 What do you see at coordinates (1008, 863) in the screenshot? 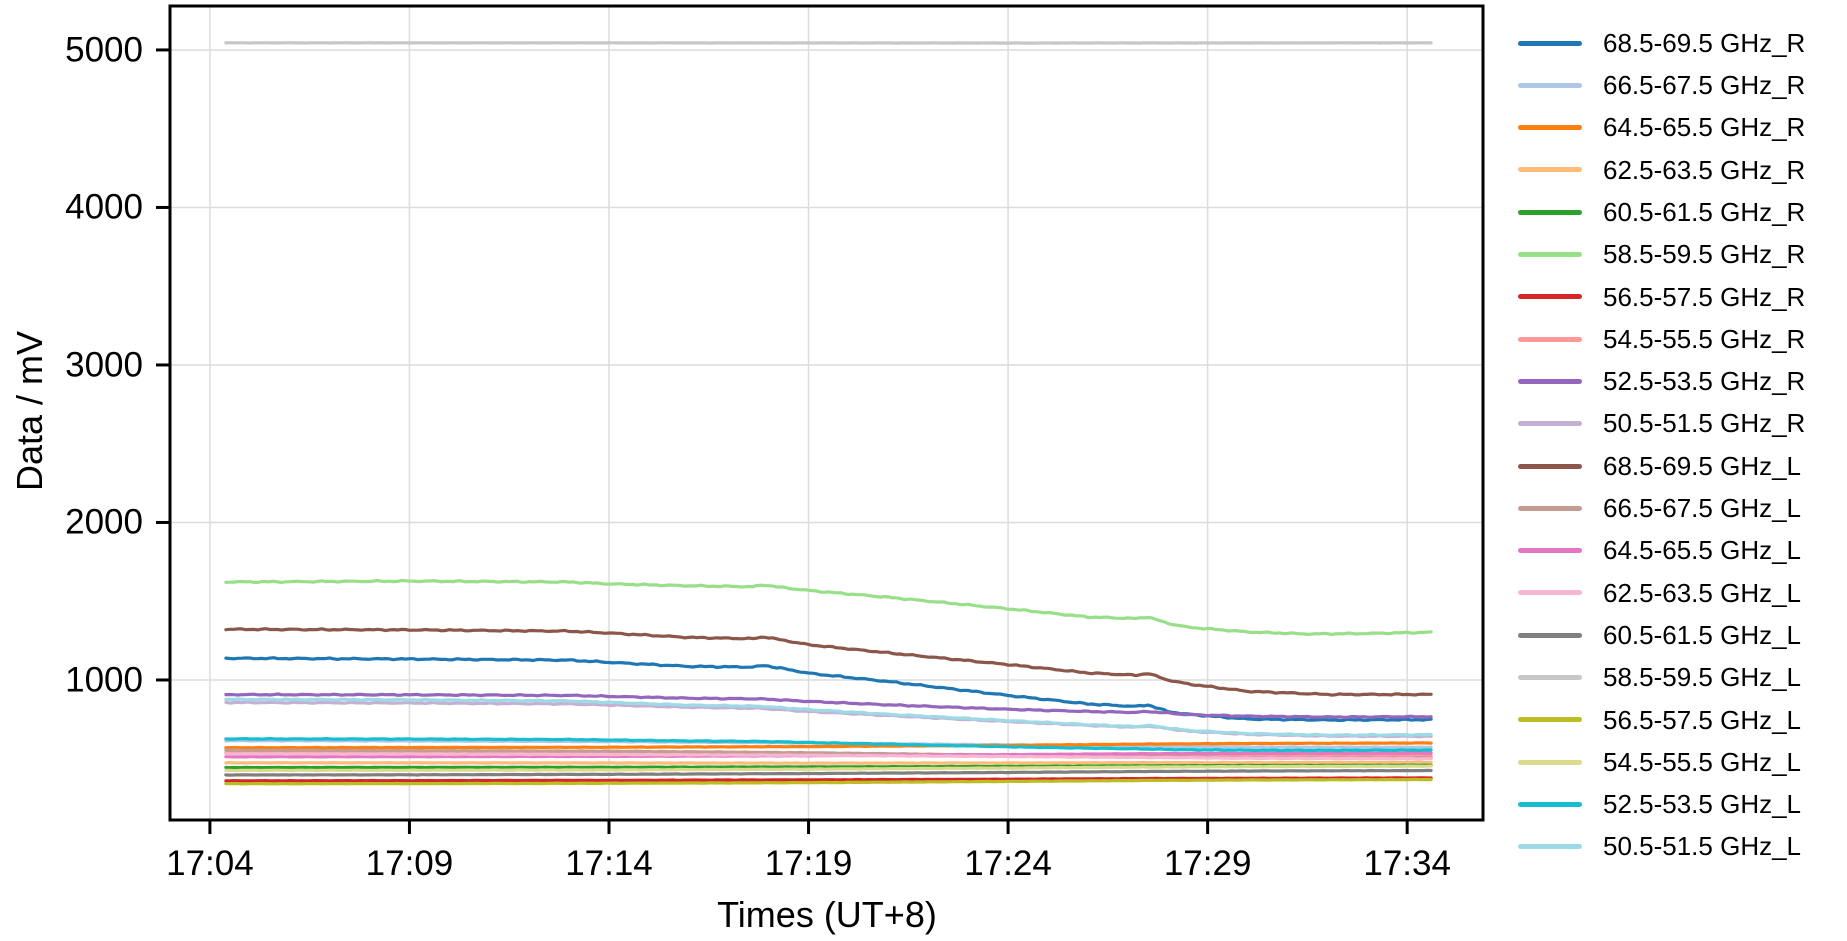
I see `x-tick-label: 17:24` at bounding box center [1008, 863].